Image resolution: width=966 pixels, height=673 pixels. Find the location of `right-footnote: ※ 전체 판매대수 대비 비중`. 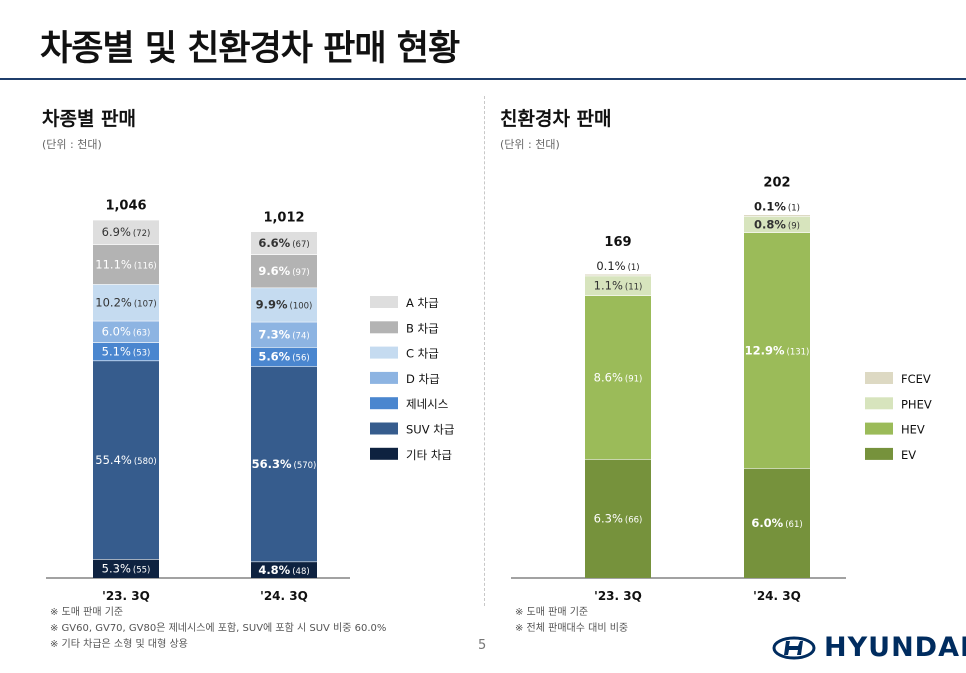

right-footnote: ※ 전체 판매대수 대비 비중 is located at coordinates (572, 628).